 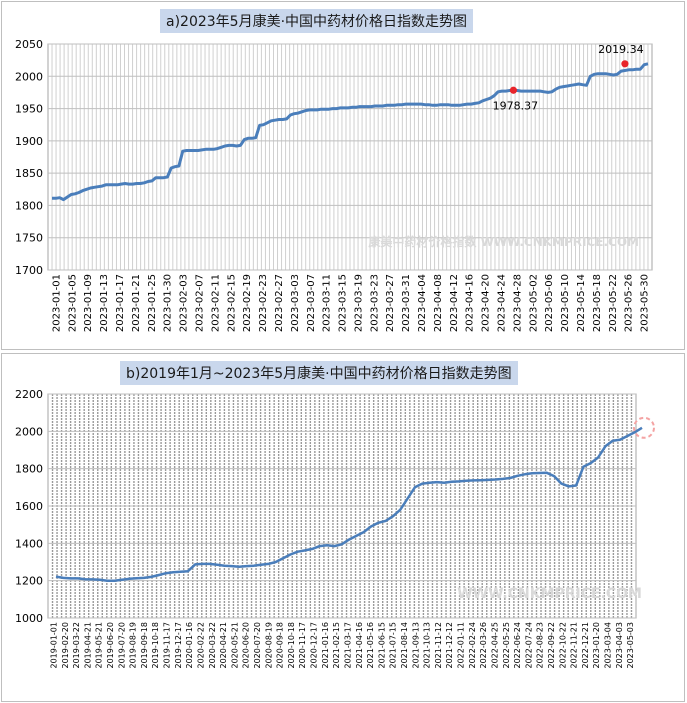 I want to click on y-tick-label: 1600, so click(x=29, y=506).